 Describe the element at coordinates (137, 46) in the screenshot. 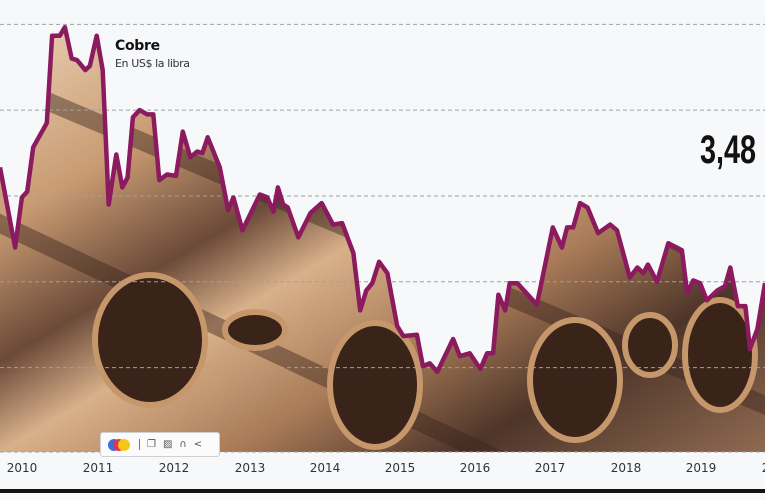

I see `chart-title: Cobre` at that location.